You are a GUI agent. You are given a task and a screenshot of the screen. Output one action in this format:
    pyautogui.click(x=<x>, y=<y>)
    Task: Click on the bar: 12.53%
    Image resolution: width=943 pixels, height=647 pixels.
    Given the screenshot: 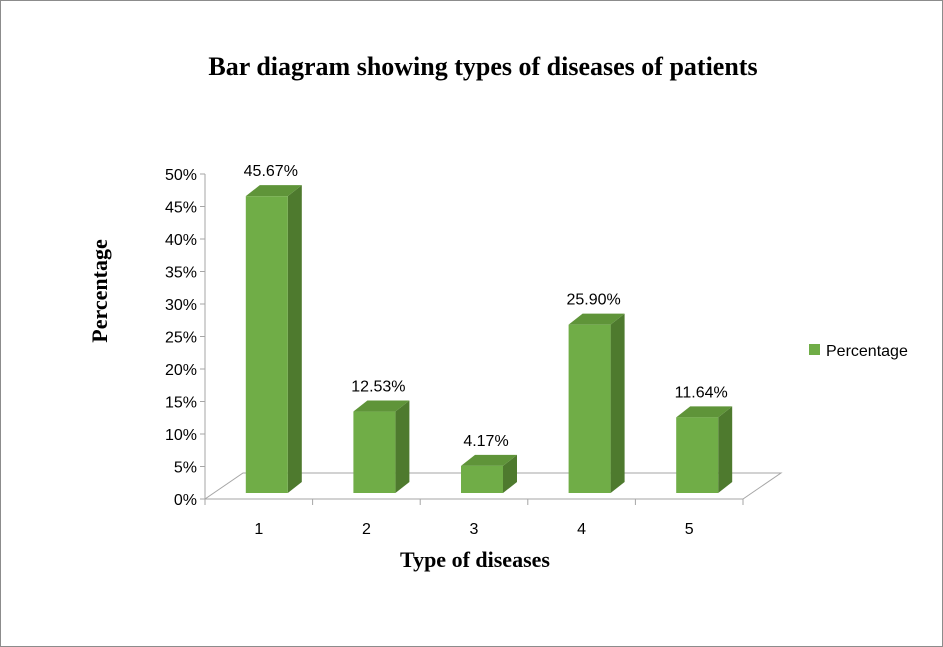 What is the action you would take?
    pyautogui.click(x=380, y=436)
    